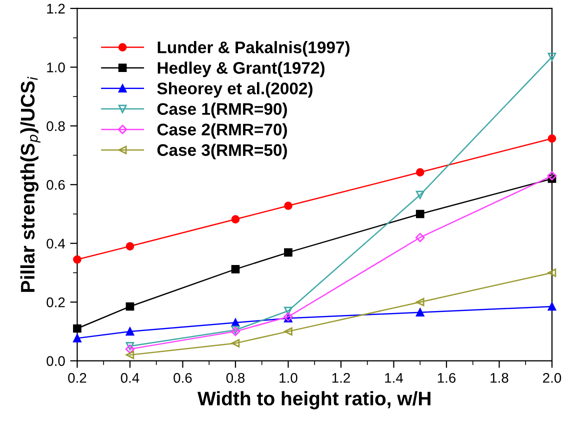 Image resolution: width=572 pixels, height=422 pixels. I want to click on x-tick-label: 0.4, so click(130, 377).